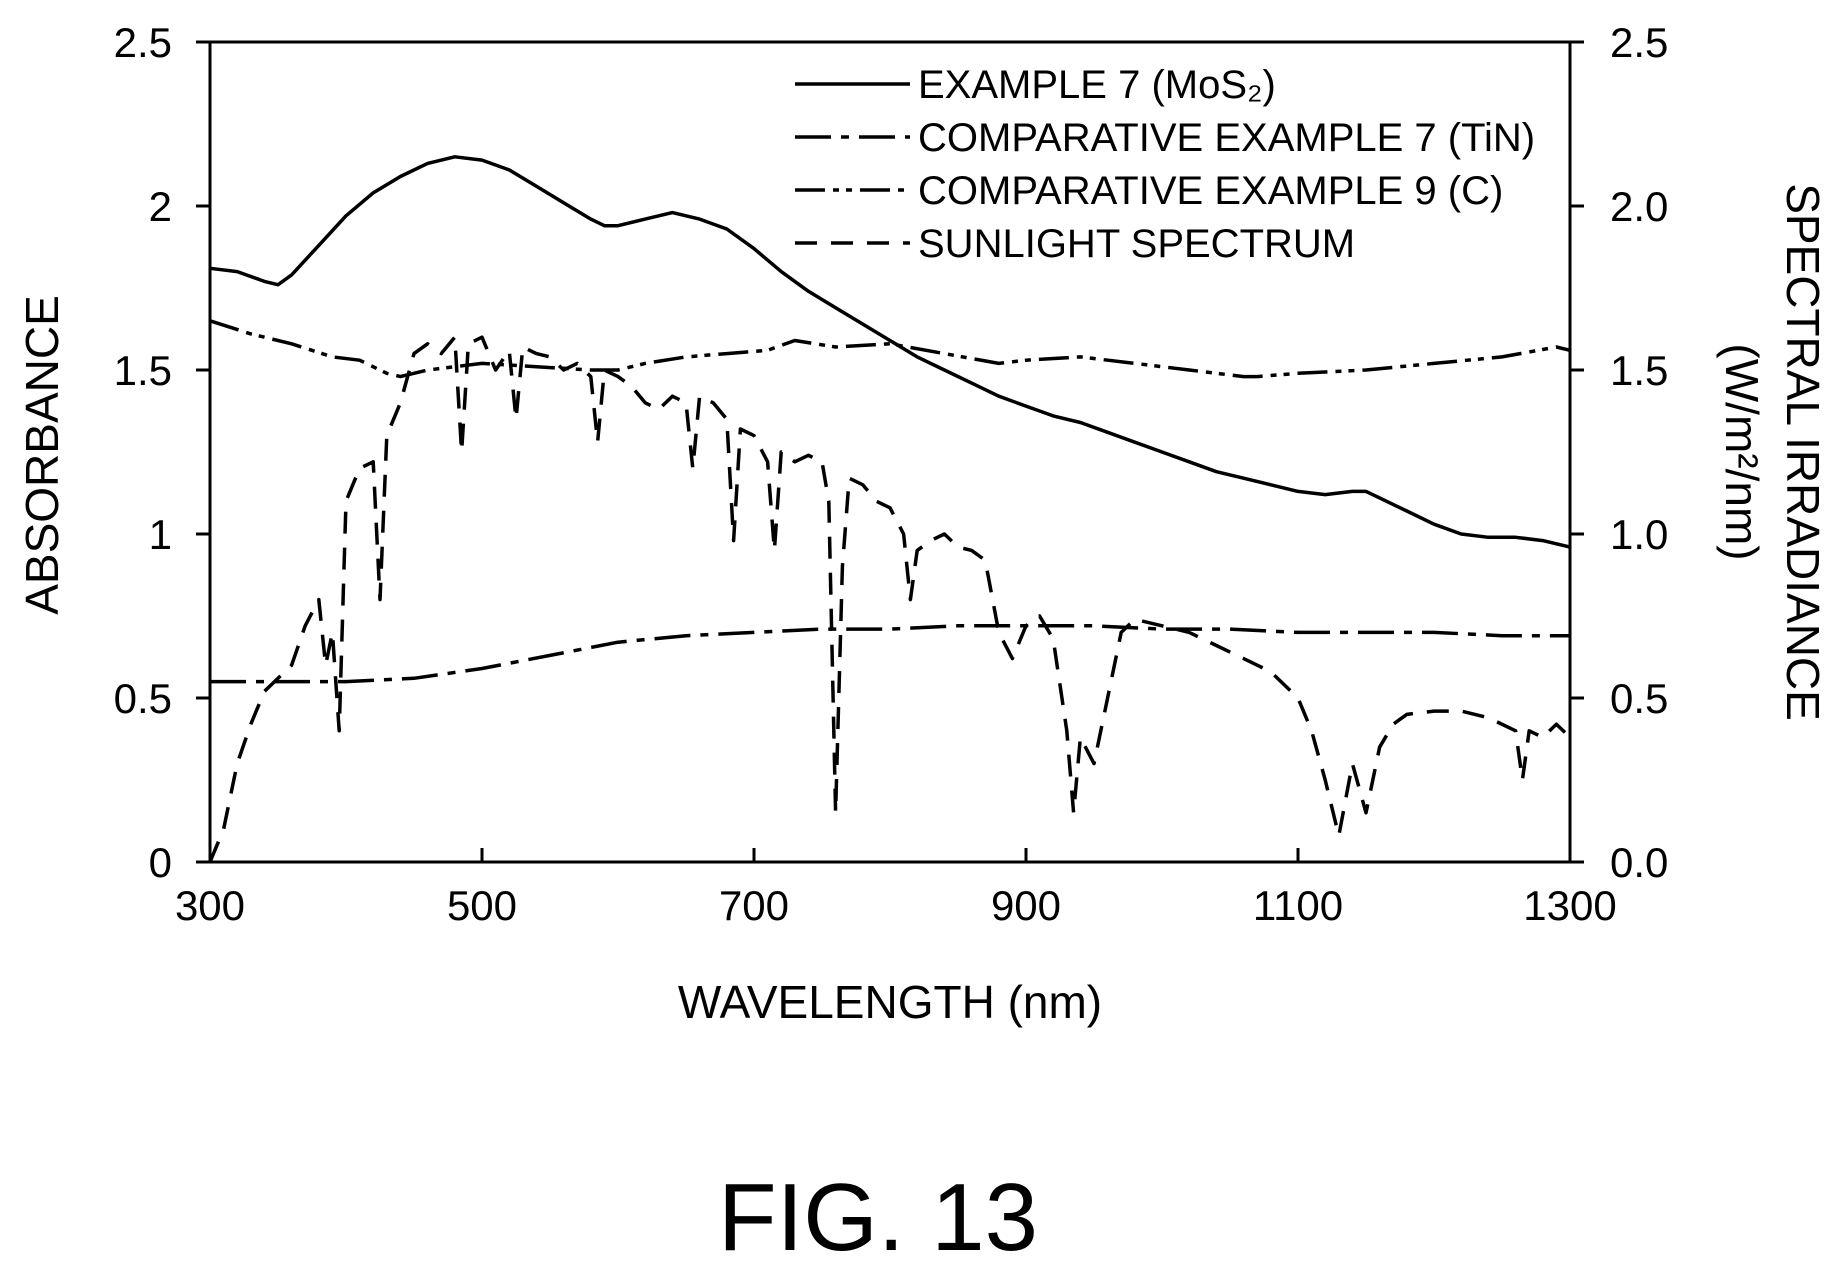  Describe the element at coordinates (1097, 85) in the screenshot. I see `legend-label-1: EXAMPLE 7 (MoS₂)` at that location.